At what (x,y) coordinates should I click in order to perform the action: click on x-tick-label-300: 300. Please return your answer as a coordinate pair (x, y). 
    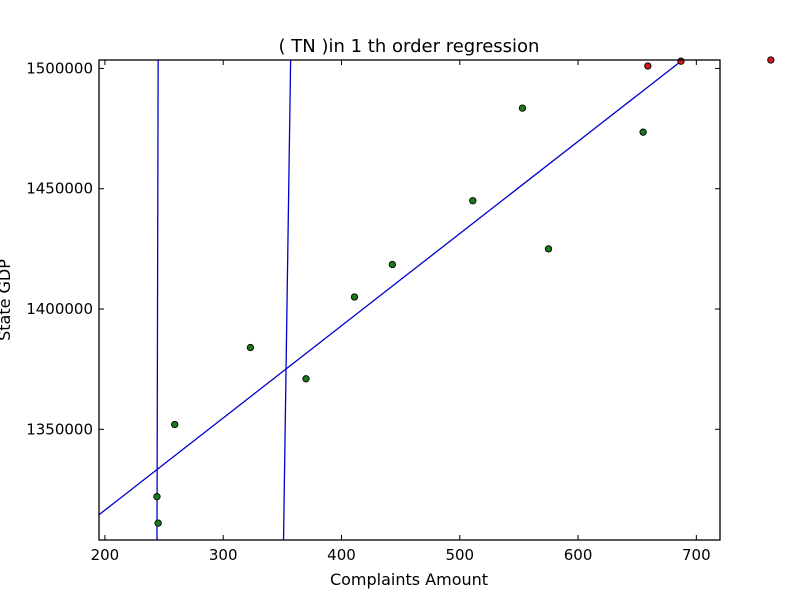
    Looking at the image, I should click on (223, 555).